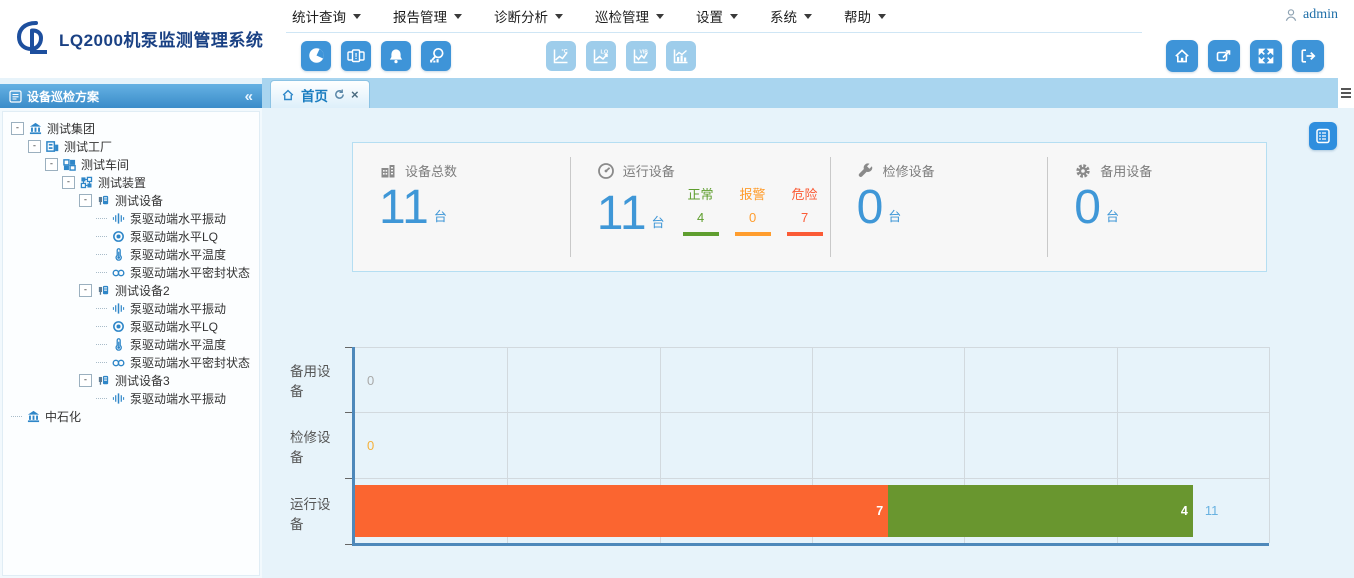  Describe the element at coordinates (131, 146) in the screenshot. I see `tree-node: - 测试工厂` at that location.